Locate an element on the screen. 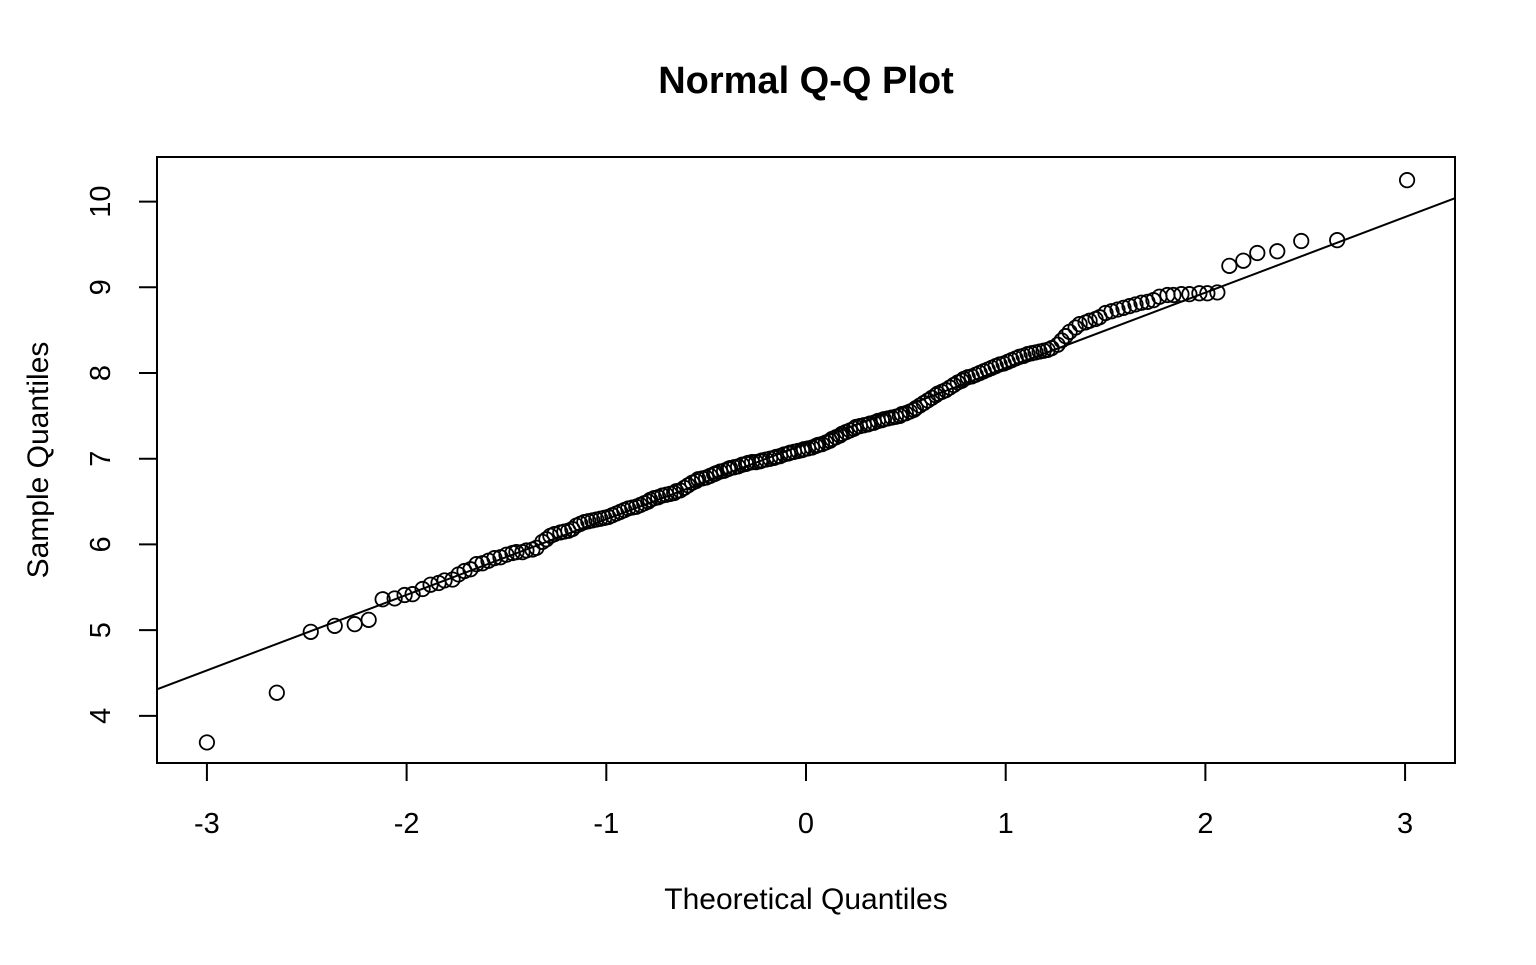 Image resolution: width=1536 pixels, height=965 pixels. chart-title: Normal Q-Q Plot is located at coordinates (806, 81).